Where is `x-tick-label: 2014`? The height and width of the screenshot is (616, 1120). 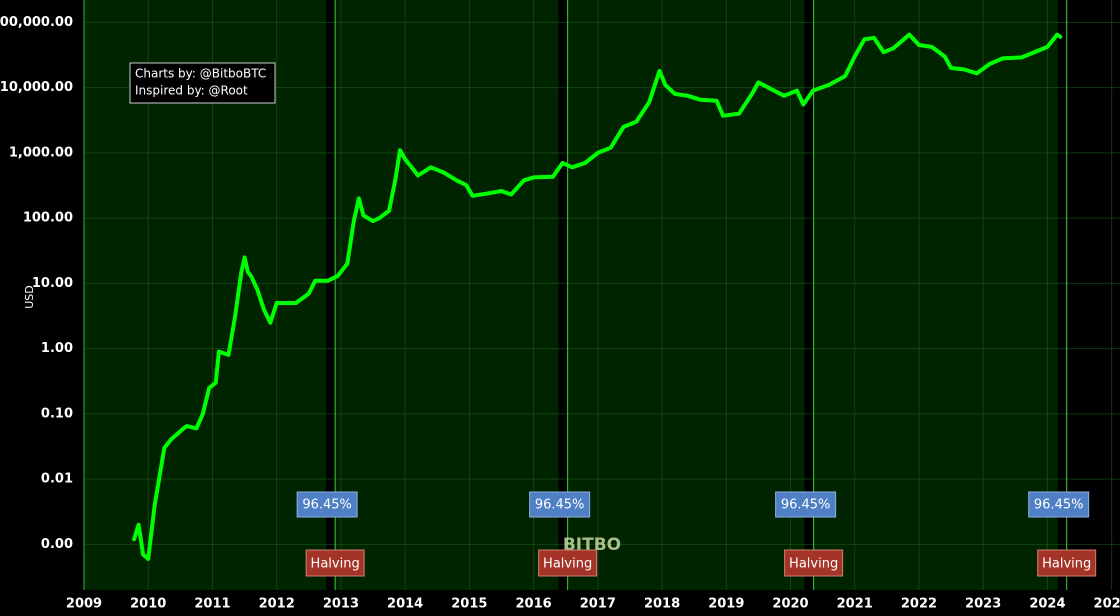 x-tick-label: 2014 is located at coordinates (405, 604).